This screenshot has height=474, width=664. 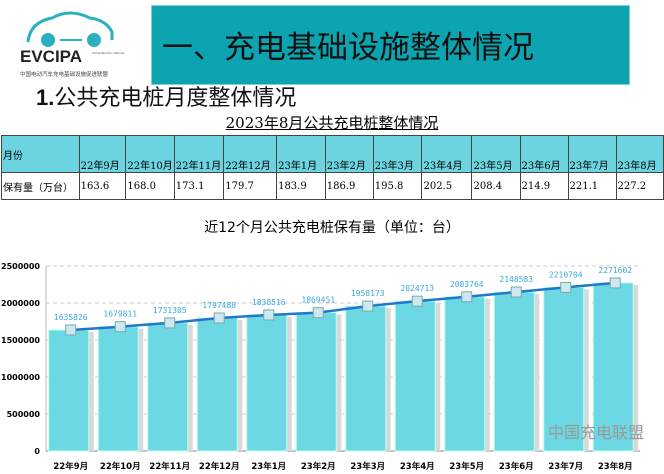 I want to click on month-cell: 22年9月, so click(x=102, y=154).